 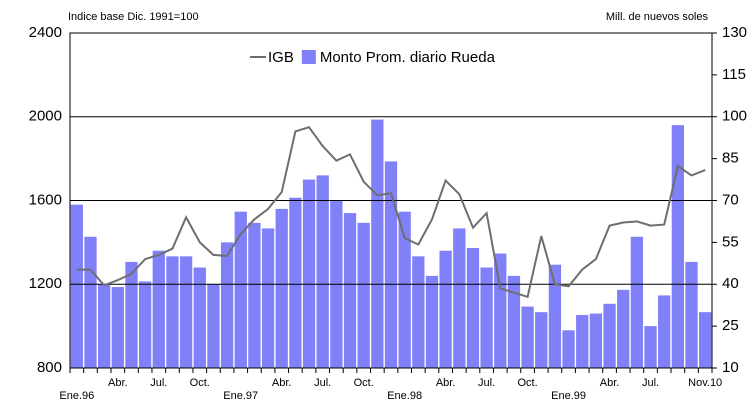 I want to click on y2-tick-label: 130, so click(x=734, y=32).